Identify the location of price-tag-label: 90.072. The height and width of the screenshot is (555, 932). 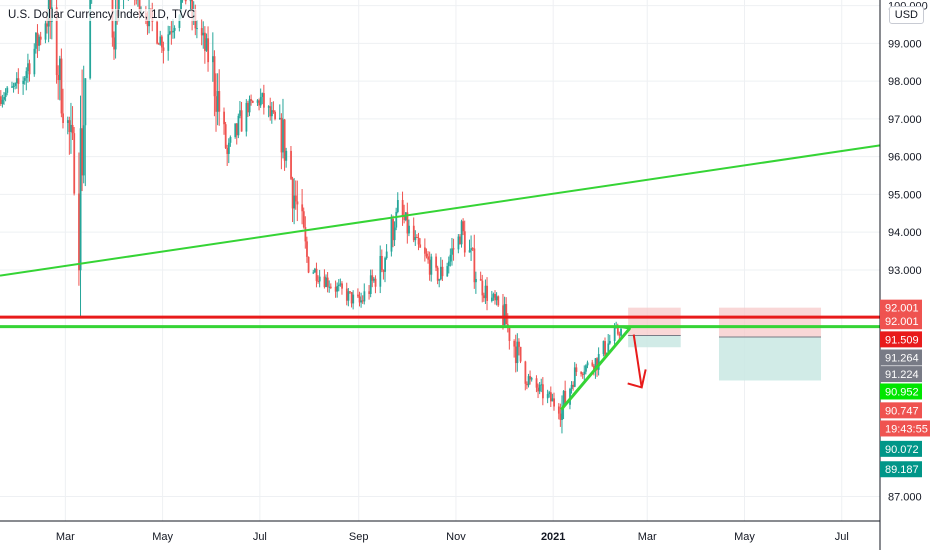
(902, 450).